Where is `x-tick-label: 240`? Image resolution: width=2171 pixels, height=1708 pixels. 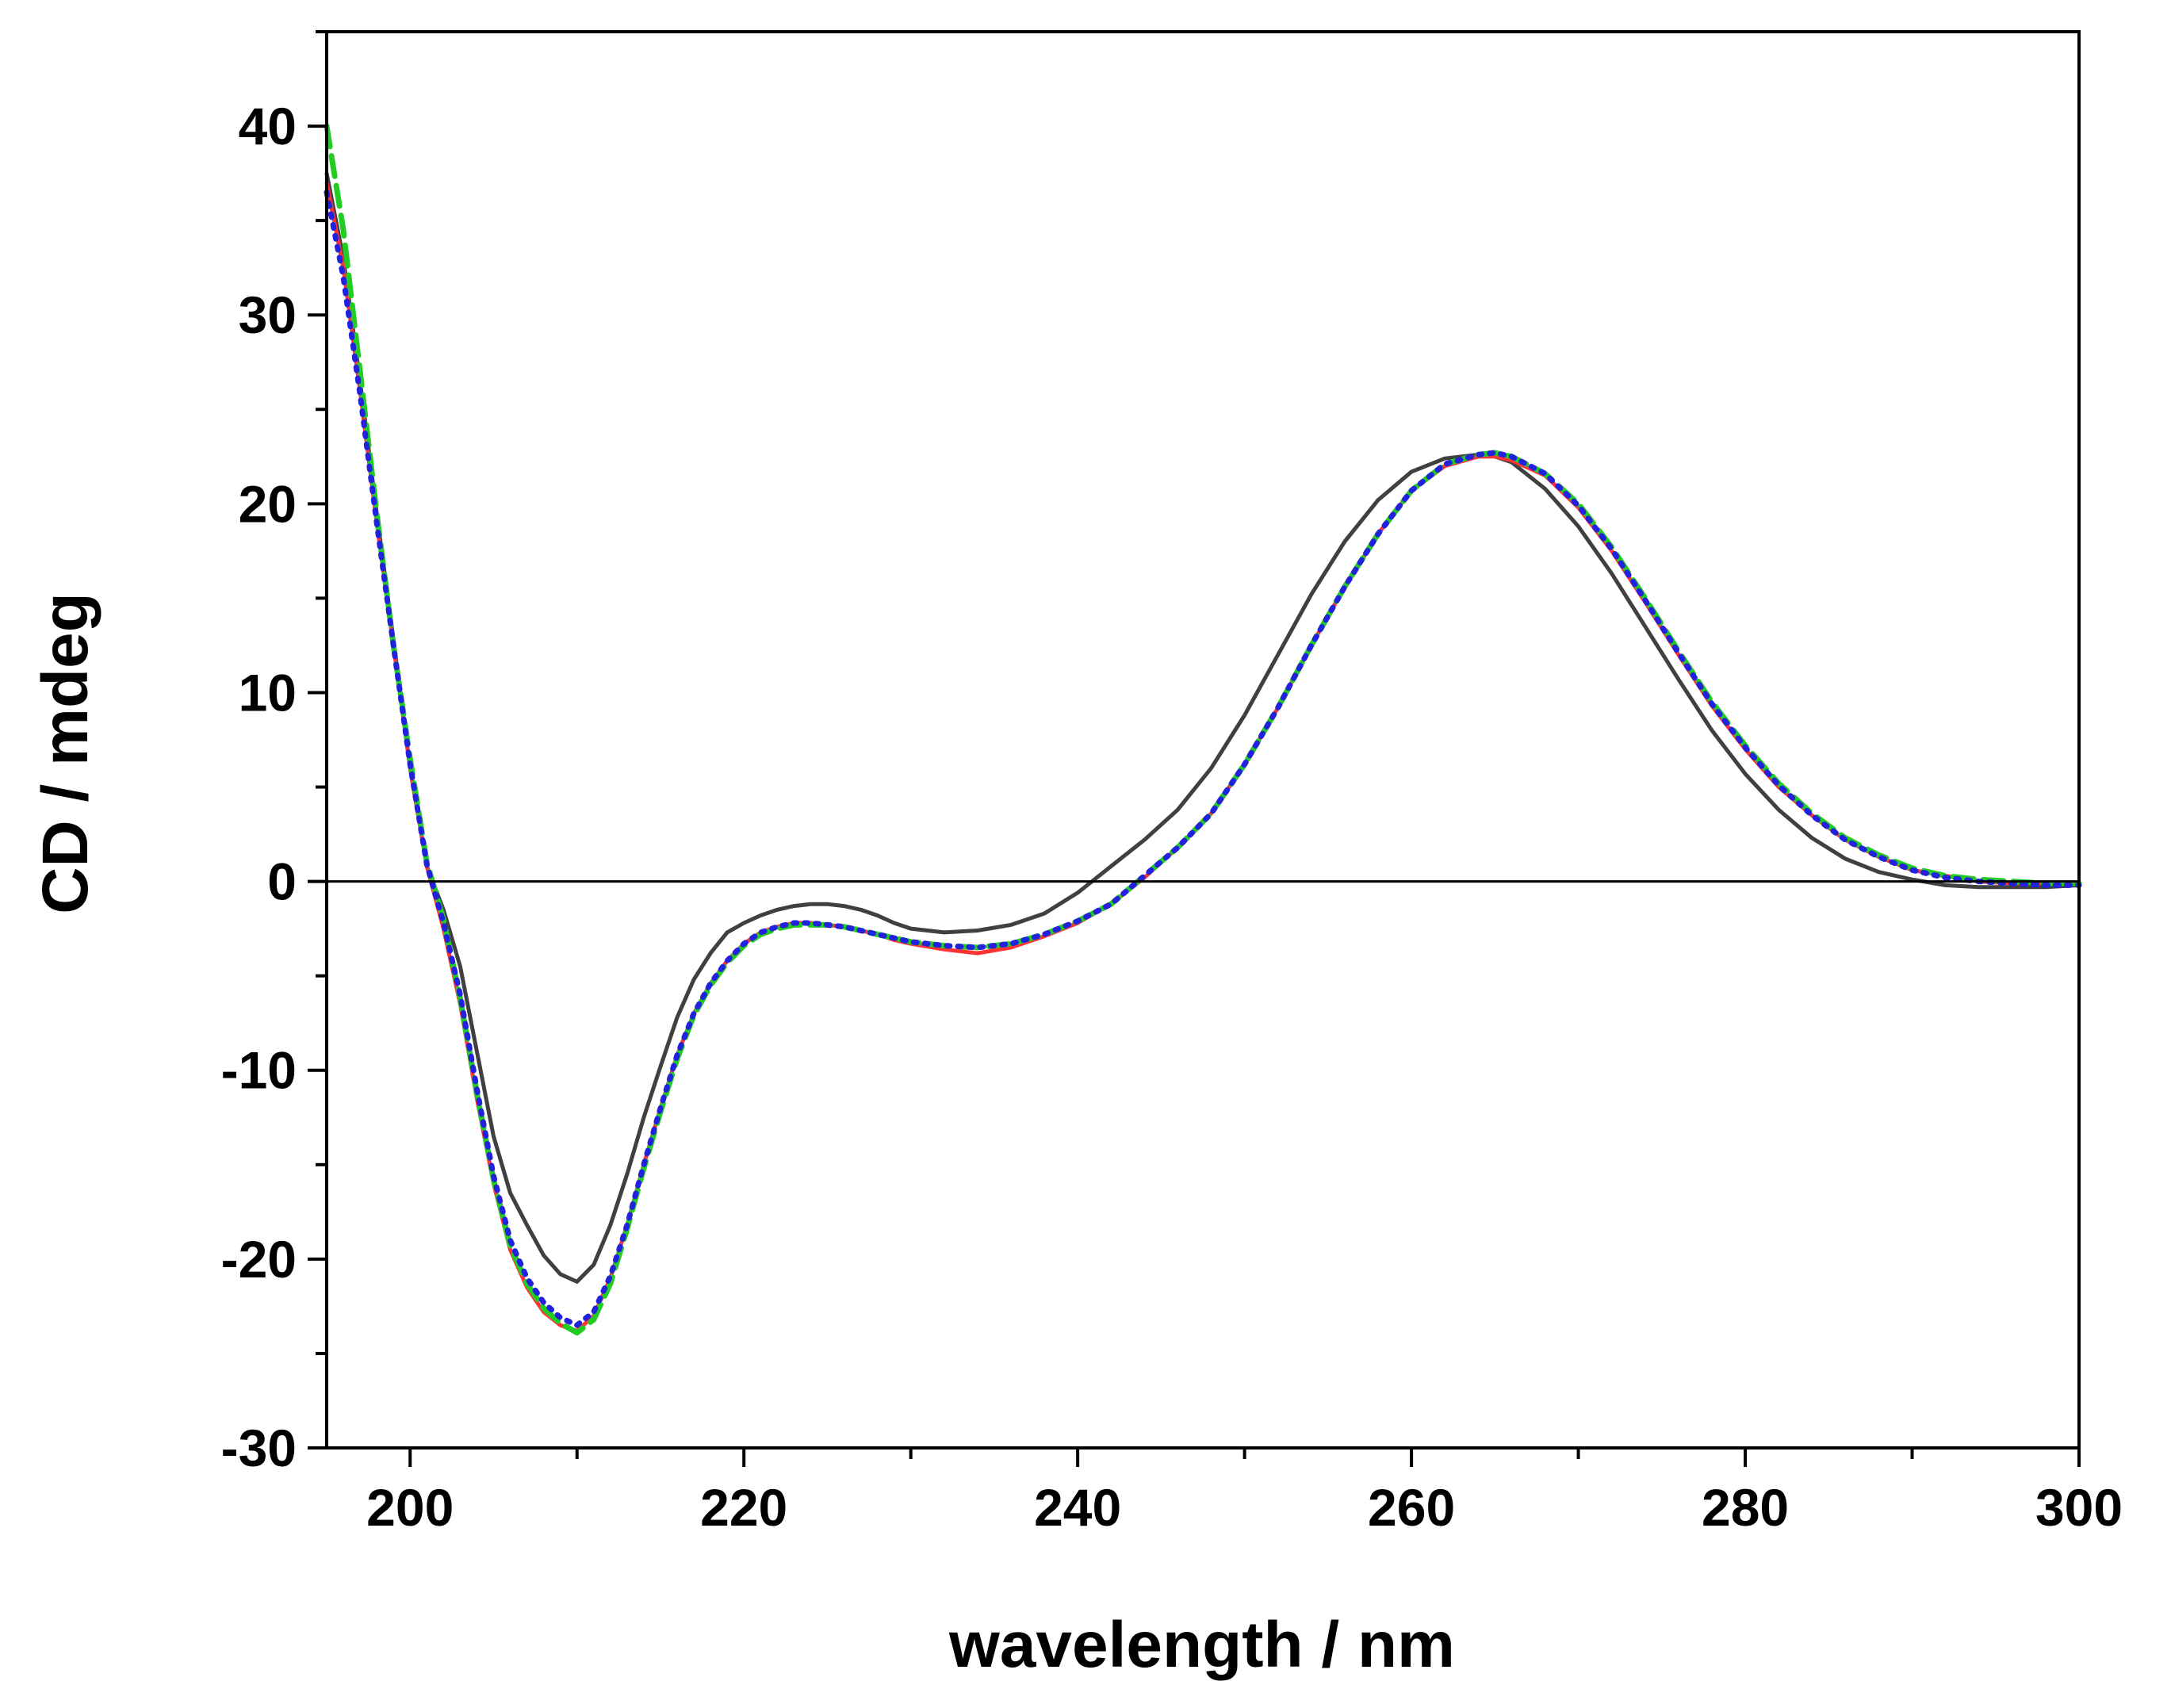 x-tick-label: 240 is located at coordinates (1077, 1507).